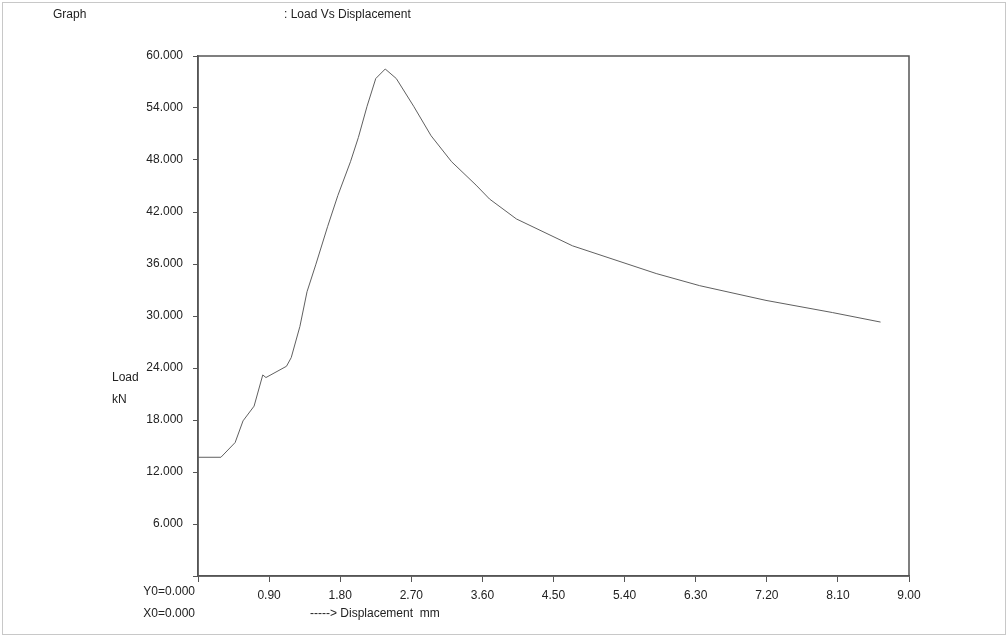 The height and width of the screenshot is (637, 1008). Describe the element at coordinates (375, 613) in the screenshot. I see `x-axis-title: -----> Displacement mm` at that location.